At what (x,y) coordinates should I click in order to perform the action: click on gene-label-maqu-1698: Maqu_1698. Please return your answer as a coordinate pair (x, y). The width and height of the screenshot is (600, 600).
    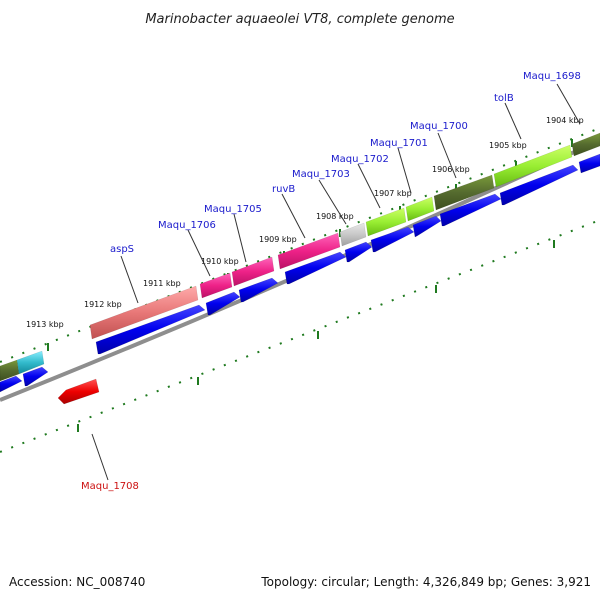
    Looking at the image, I should click on (552, 76).